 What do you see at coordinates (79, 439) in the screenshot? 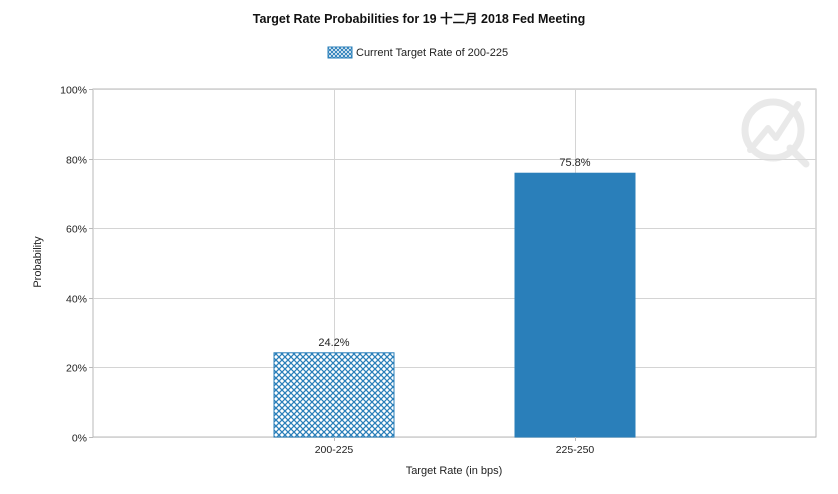
I see `y-tick-label: 0%` at bounding box center [79, 439].